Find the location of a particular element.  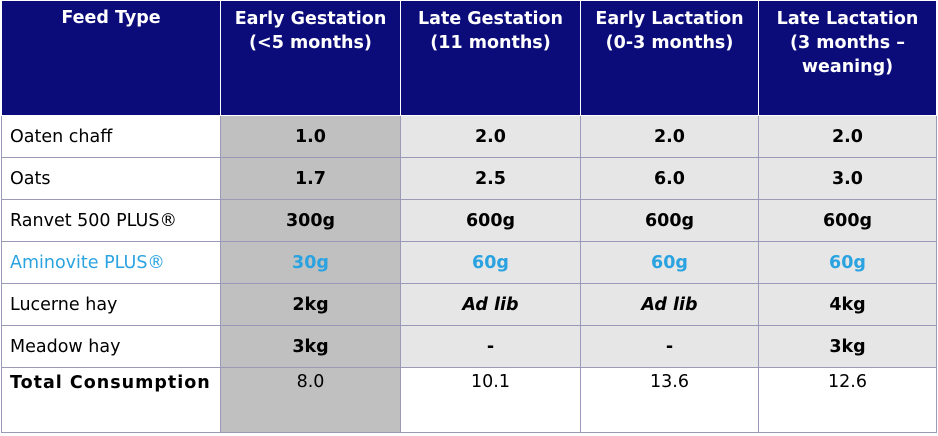

row-label: Oats is located at coordinates (111, 178).